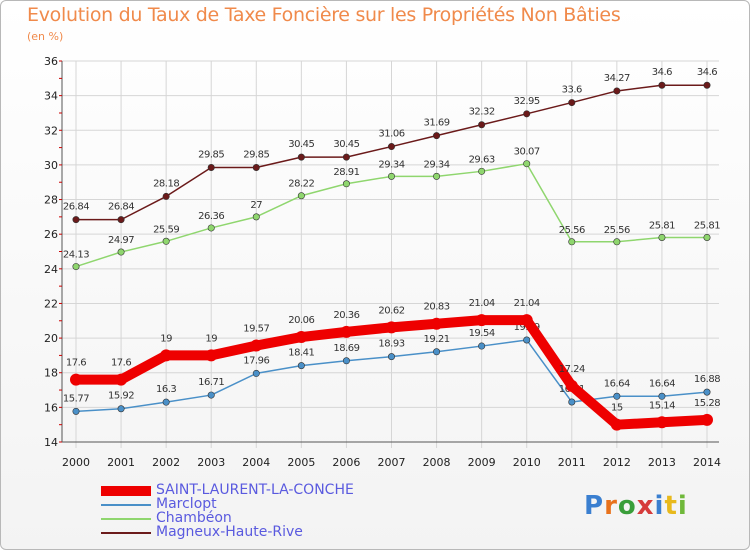 This screenshot has width=750, height=550. Describe the element at coordinates (51, 407) in the screenshot. I see `y-tick-label: 16` at that location.